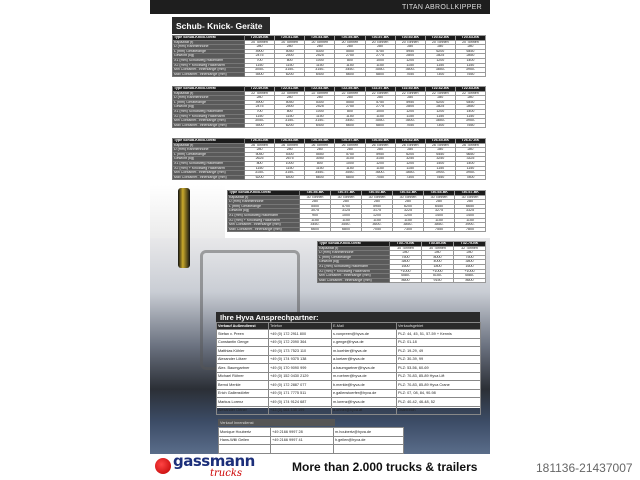 This screenshot has height=480, width=640. What do you see at coordinates (368, 449) in the screenshot?
I see `contact-email` at bounding box center [368, 449].